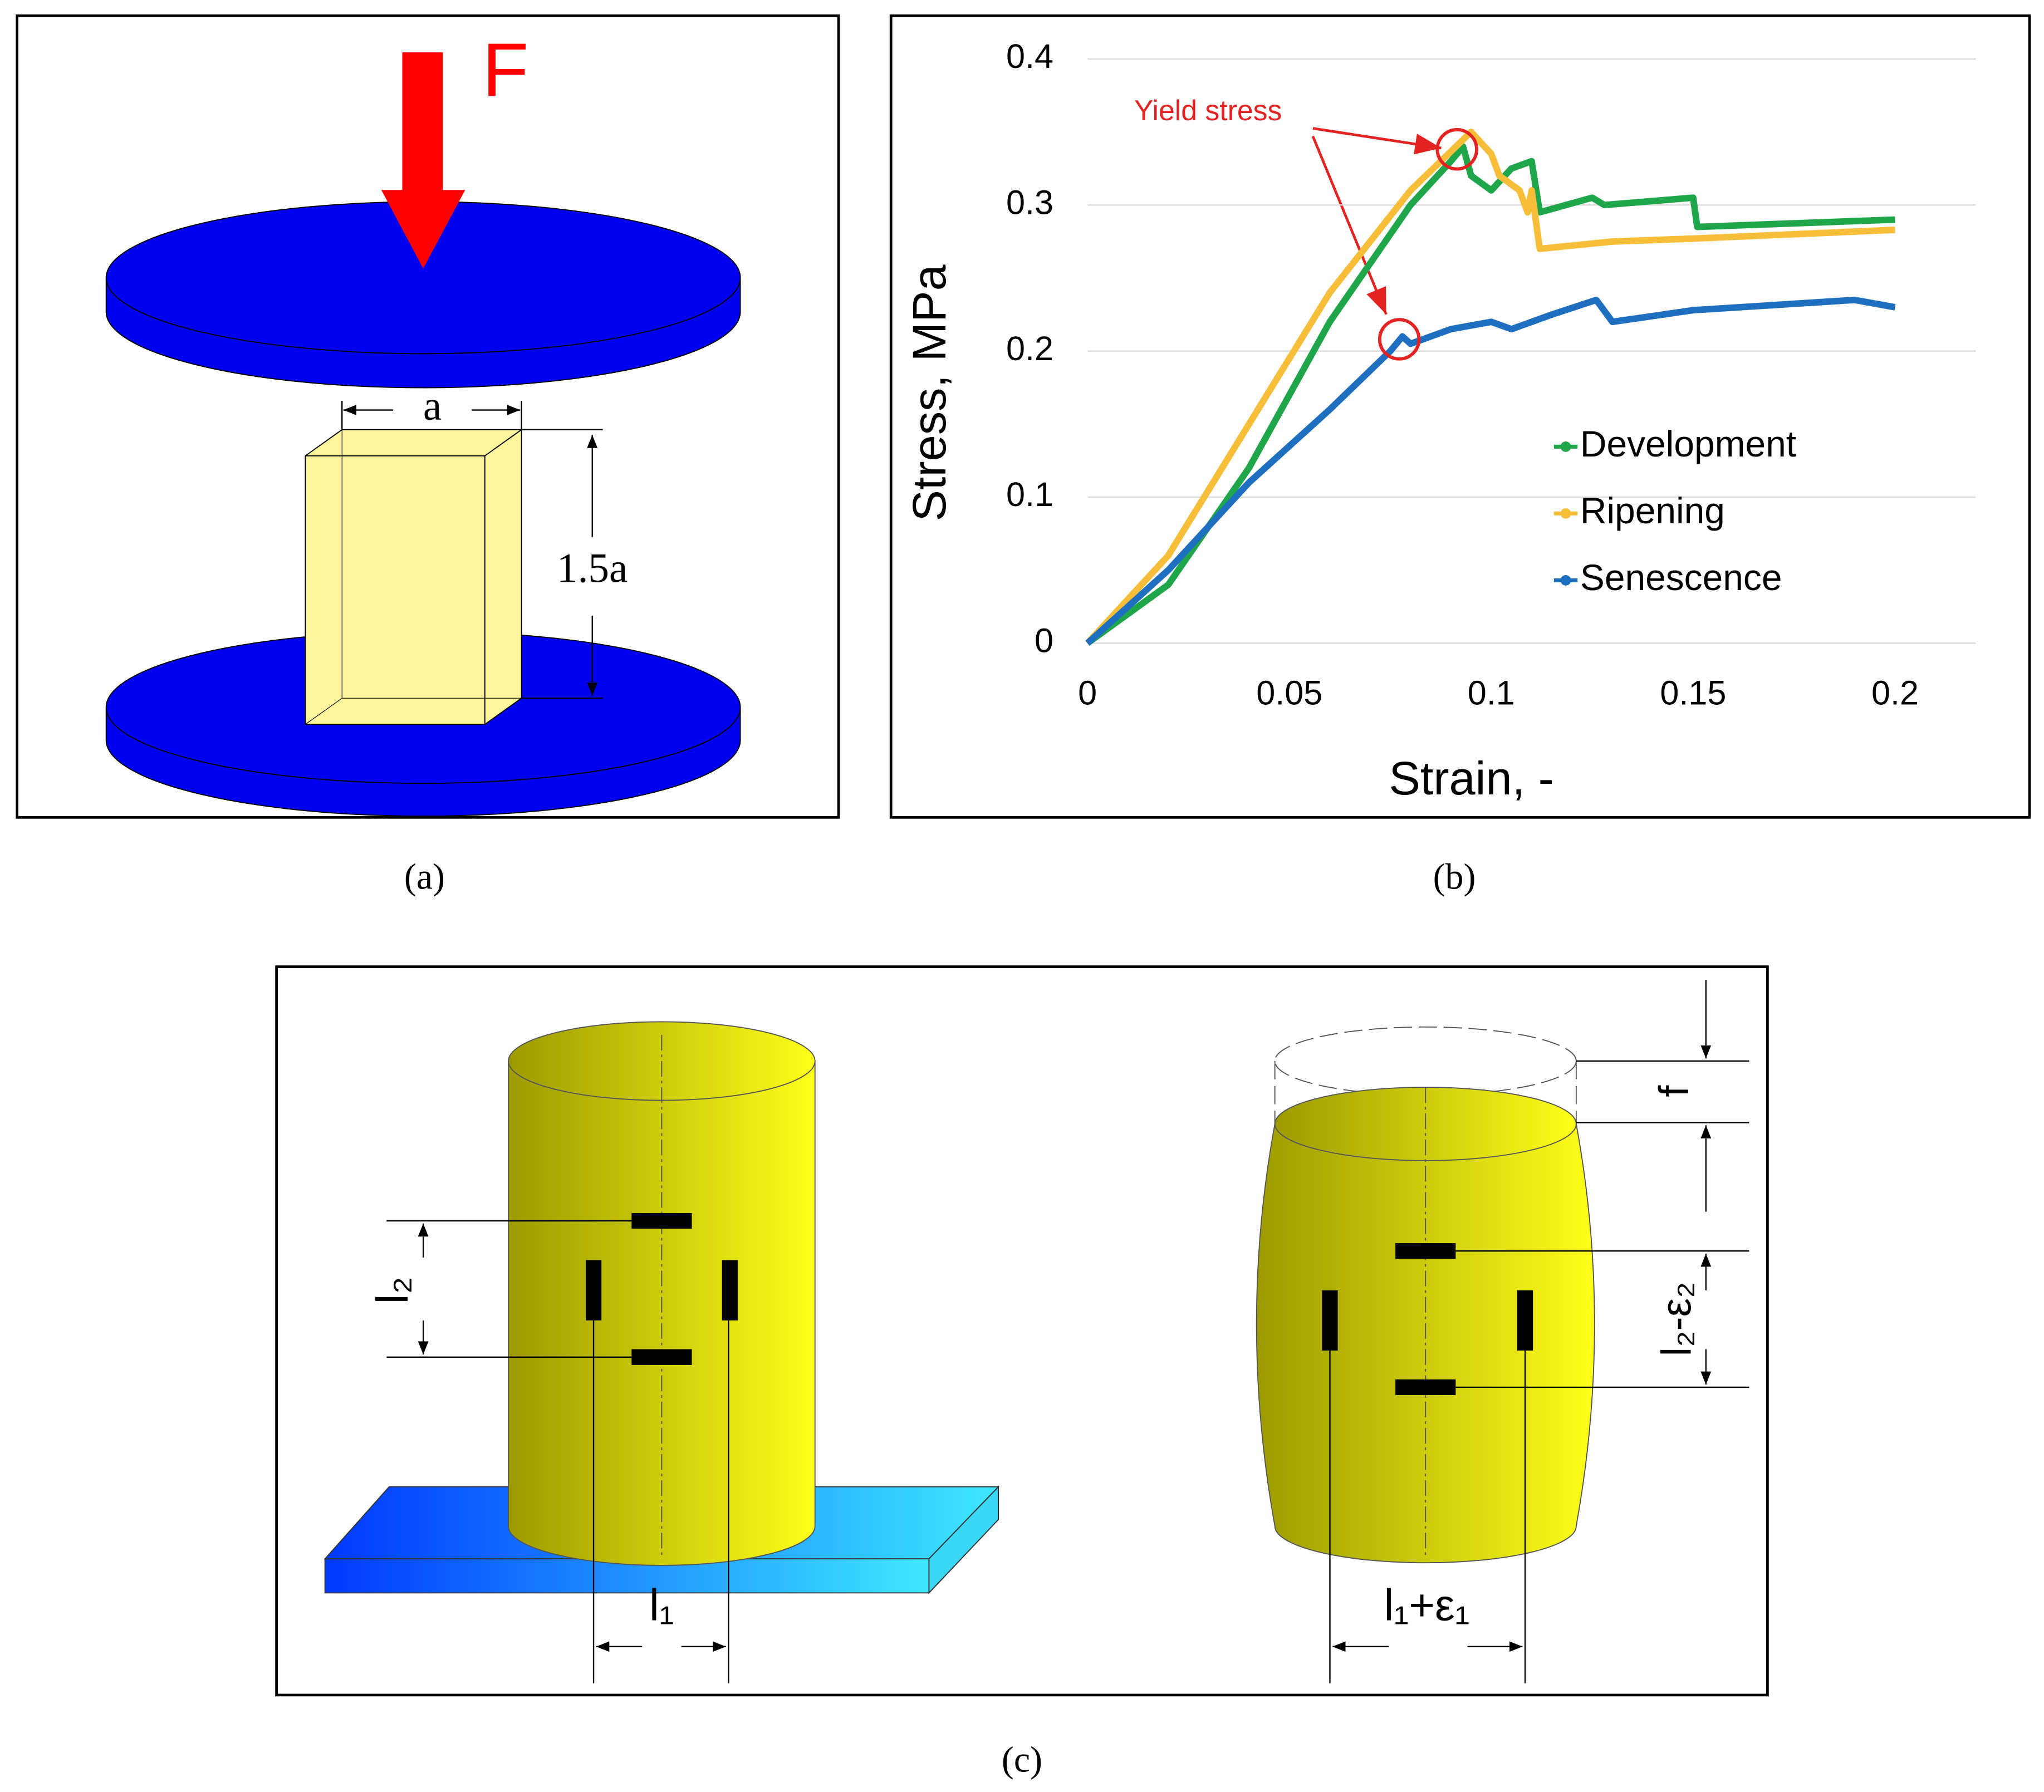 This screenshot has height=1792, width=2044. I want to click on top-plate, so click(423, 295).